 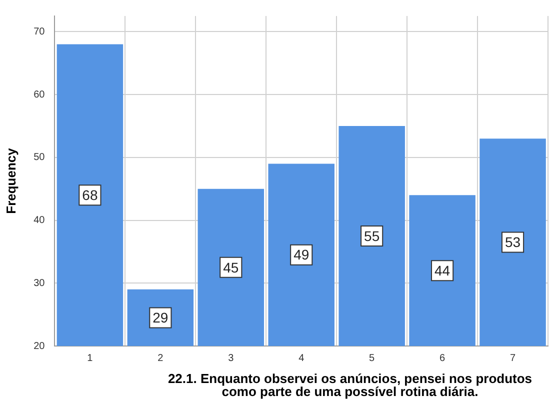 I want to click on y-tick-label: 50, so click(x=40, y=158).